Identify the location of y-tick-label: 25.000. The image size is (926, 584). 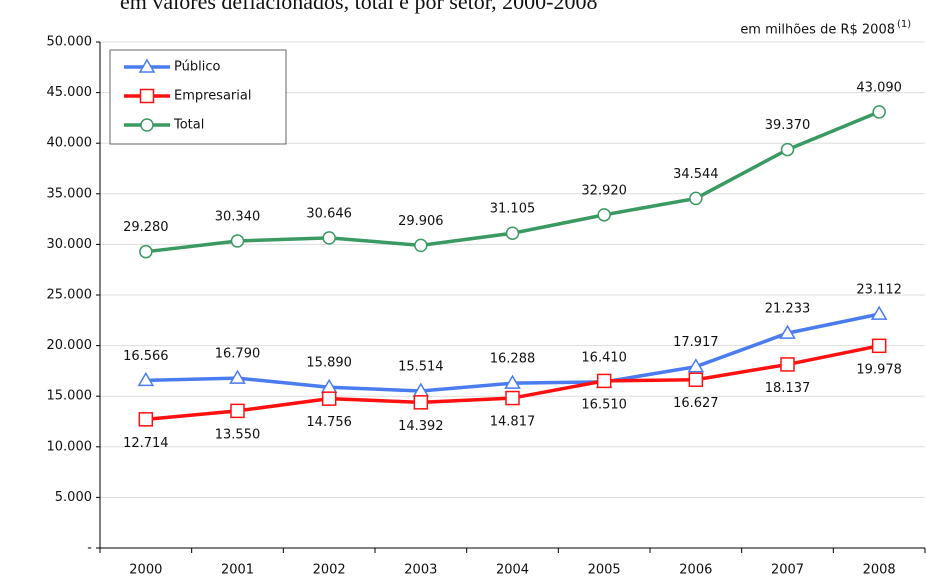
(70, 295).